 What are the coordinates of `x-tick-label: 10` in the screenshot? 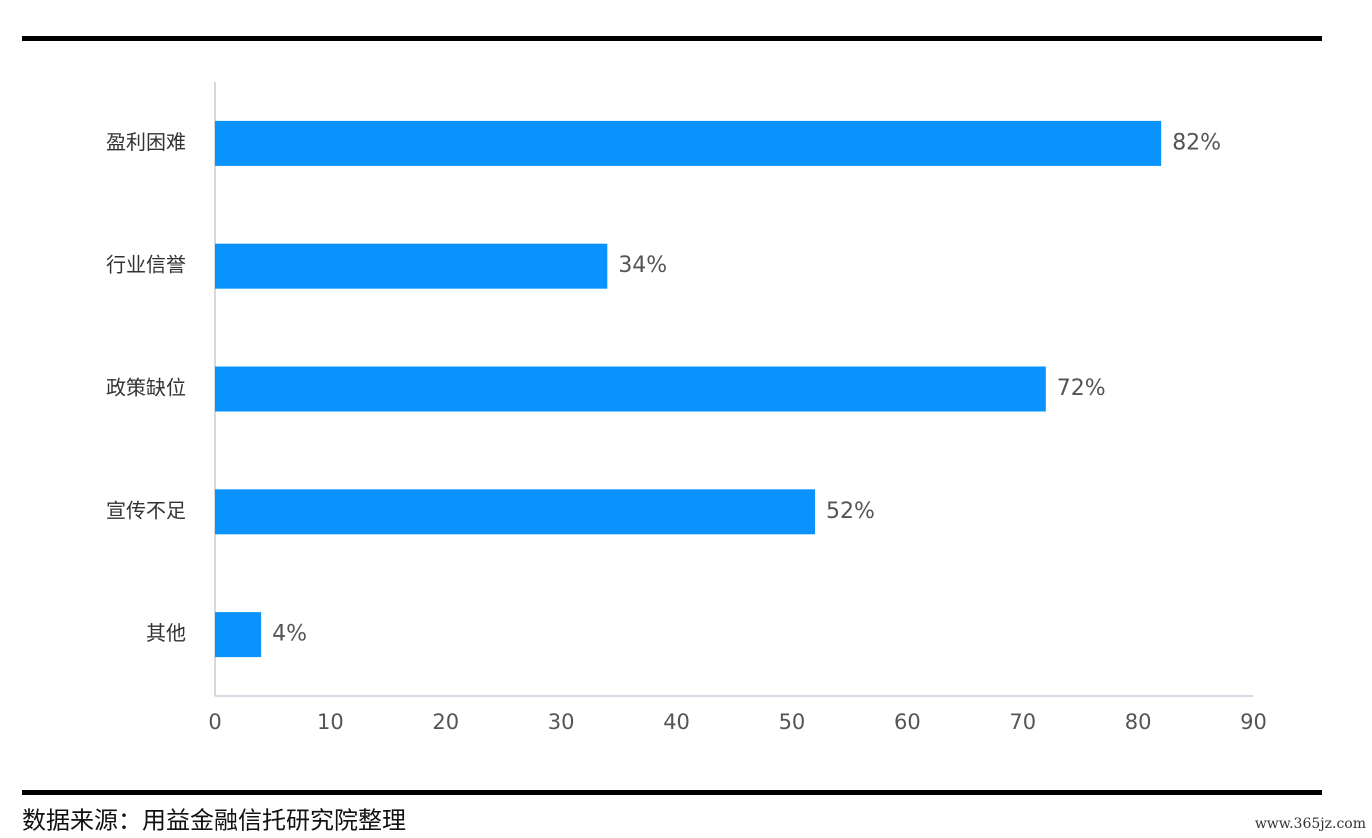 It's located at (330, 722).